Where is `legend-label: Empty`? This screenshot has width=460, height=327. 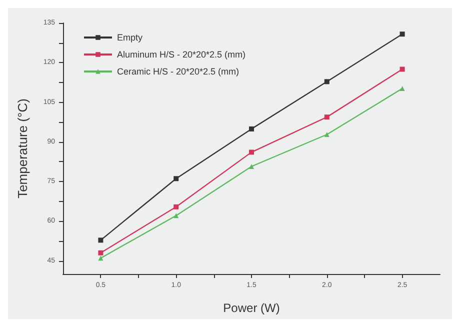
legend-label: Empty is located at coordinates (130, 37).